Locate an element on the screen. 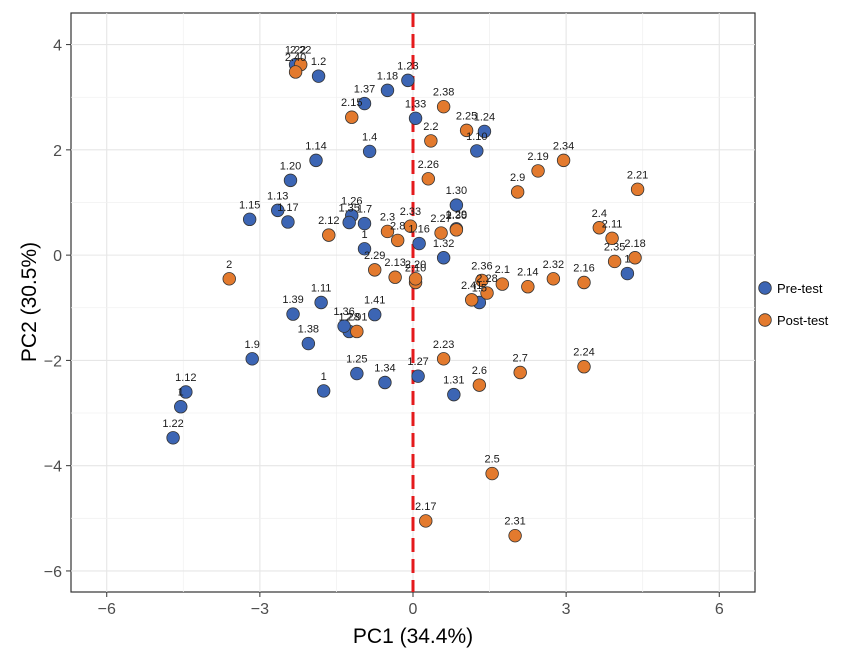 The width and height of the screenshot is (850, 661). post-test-point-label: 2.13 is located at coordinates (394, 263).